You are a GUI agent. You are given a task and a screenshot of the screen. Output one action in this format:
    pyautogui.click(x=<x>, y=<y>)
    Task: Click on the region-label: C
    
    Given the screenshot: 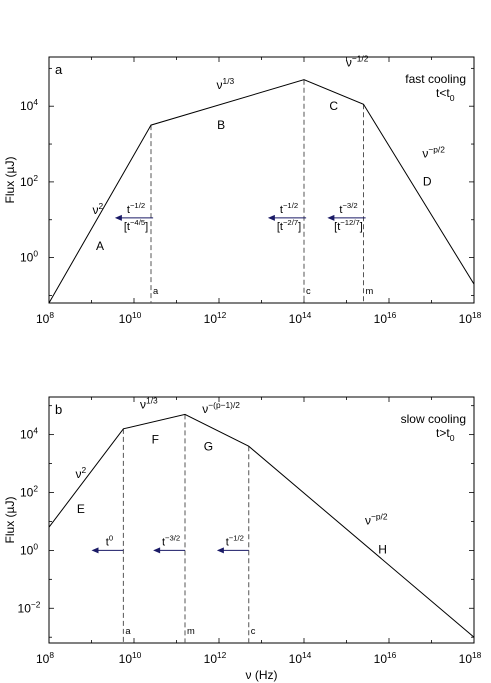 What is the action you would take?
    pyautogui.click(x=333, y=106)
    